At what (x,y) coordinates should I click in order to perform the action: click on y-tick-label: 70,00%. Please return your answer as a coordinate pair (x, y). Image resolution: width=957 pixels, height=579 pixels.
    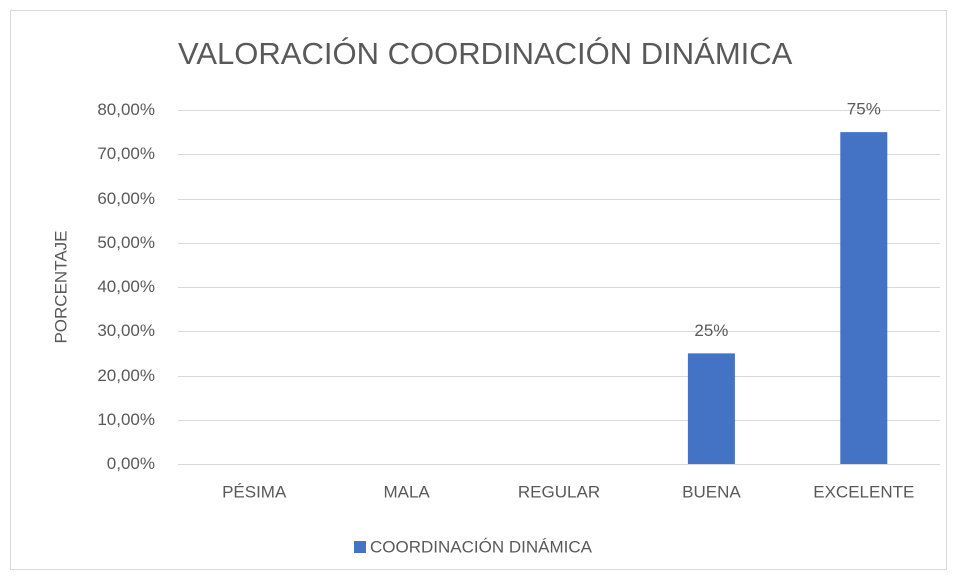
    Looking at the image, I should click on (126, 153).